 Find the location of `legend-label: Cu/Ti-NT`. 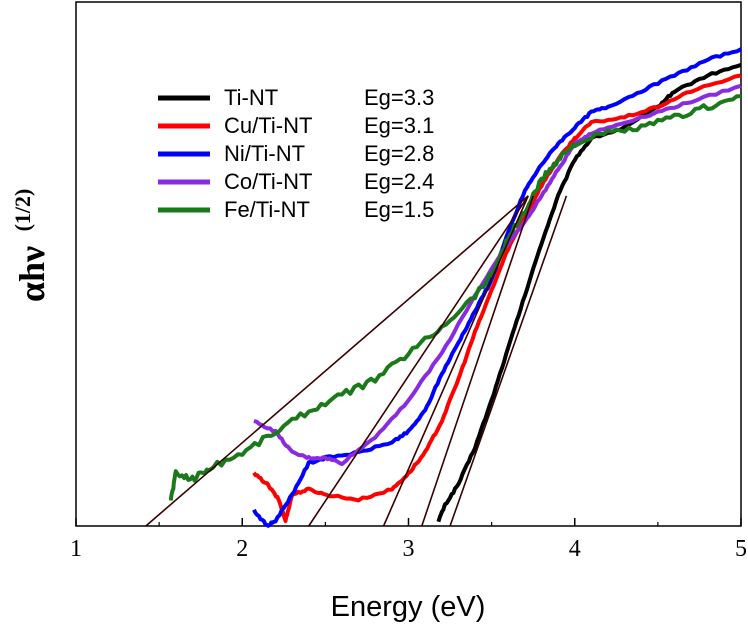

legend-label: Cu/Ti-NT is located at coordinates (268, 125).